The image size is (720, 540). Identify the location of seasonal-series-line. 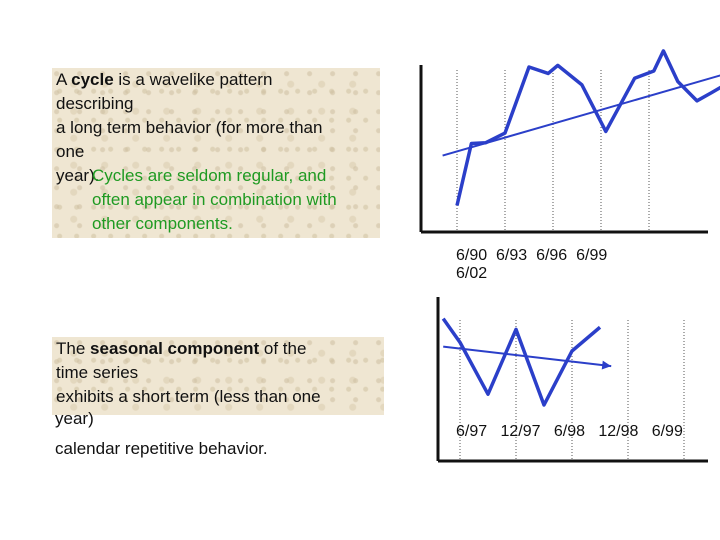
(521, 362).